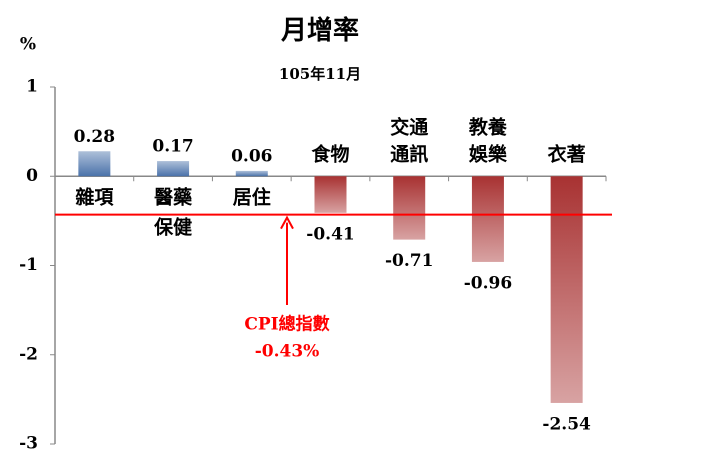 The width and height of the screenshot is (717, 471). What do you see at coordinates (567, 153) in the screenshot?
I see `x-tick-label: 衣著` at bounding box center [567, 153].